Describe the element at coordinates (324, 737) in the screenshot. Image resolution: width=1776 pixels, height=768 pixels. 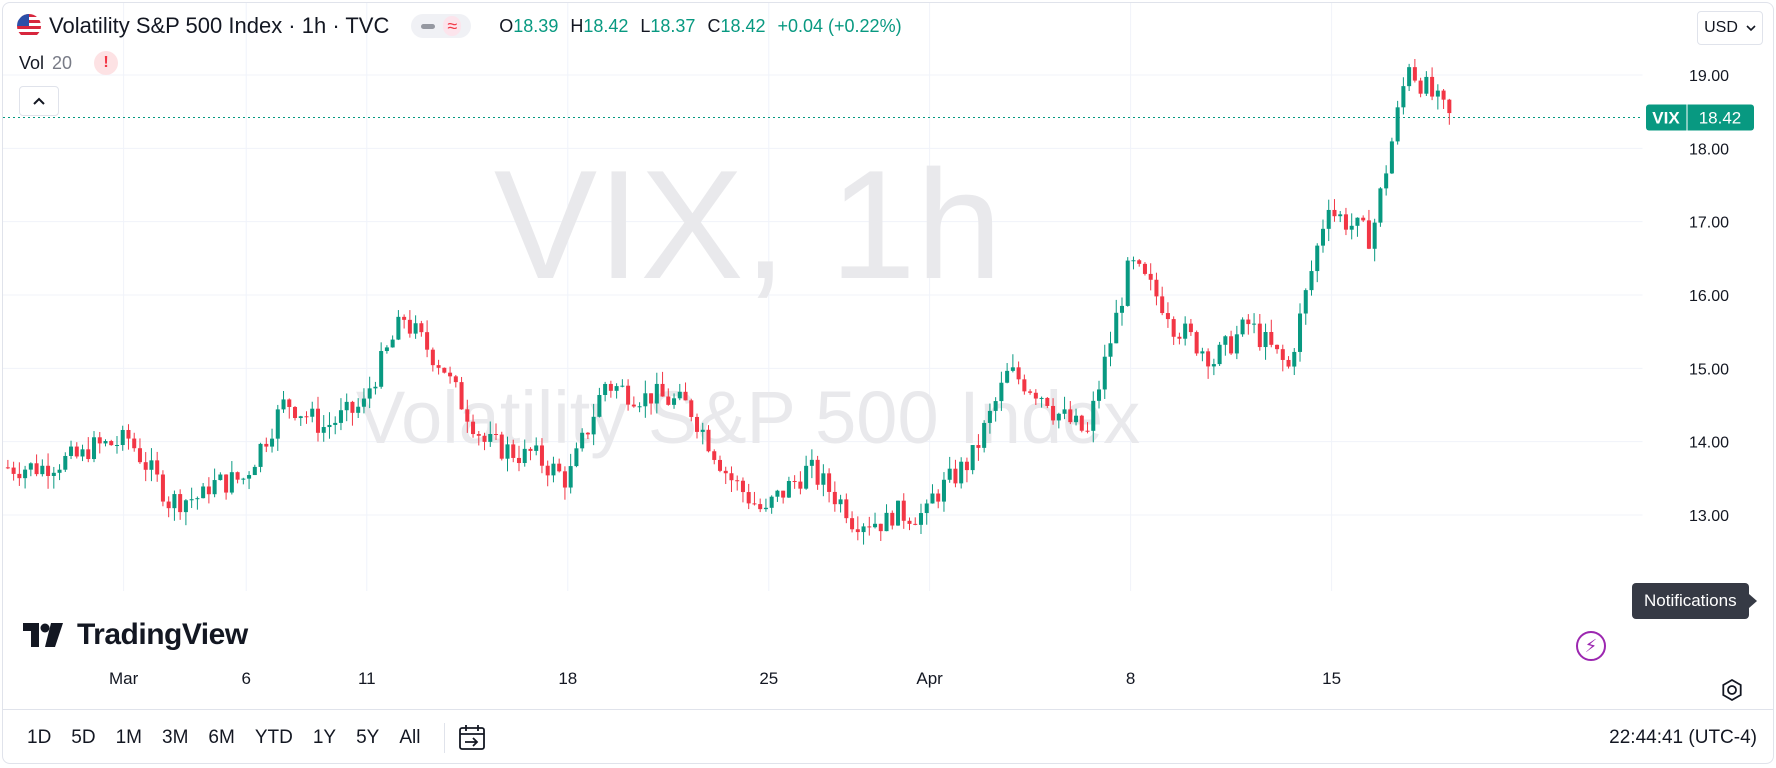
I see `range-button-1y: 1Y` at that location.